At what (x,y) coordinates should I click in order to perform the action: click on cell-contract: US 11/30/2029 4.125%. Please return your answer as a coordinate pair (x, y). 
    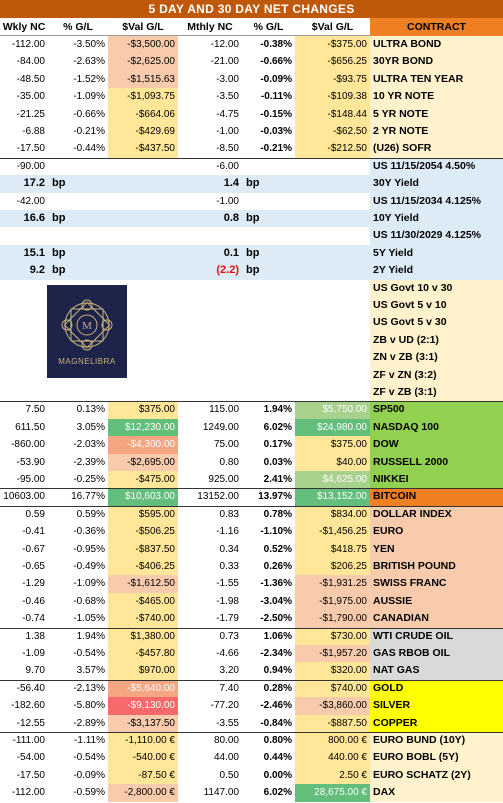
    Looking at the image, I should click on (436, 236).